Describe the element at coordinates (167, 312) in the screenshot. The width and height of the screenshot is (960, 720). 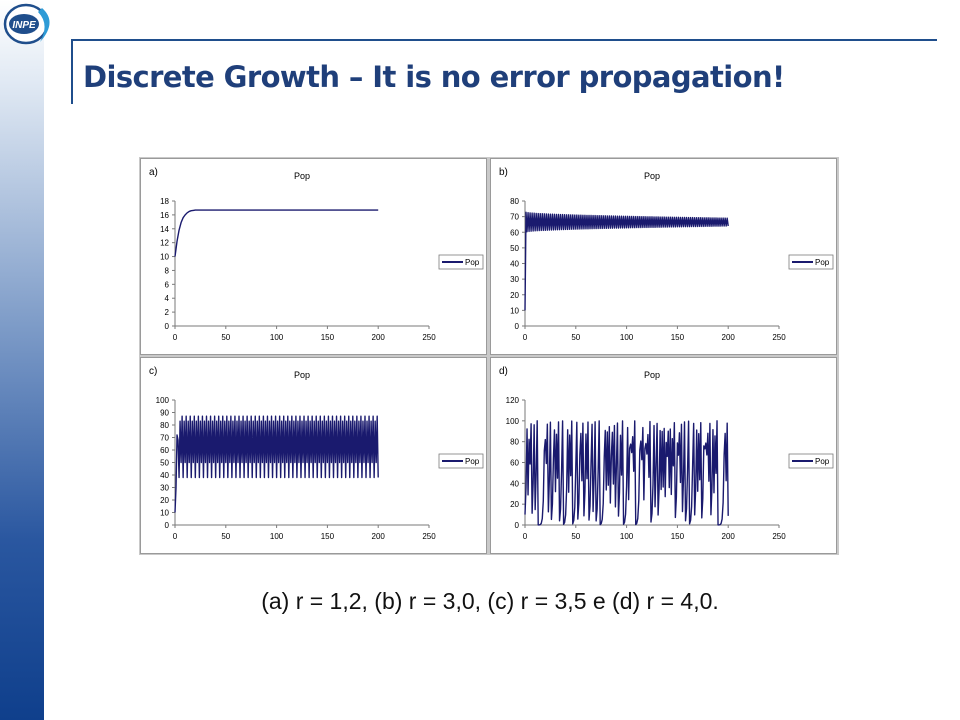
I see `y-tick-label: 2` at that location.